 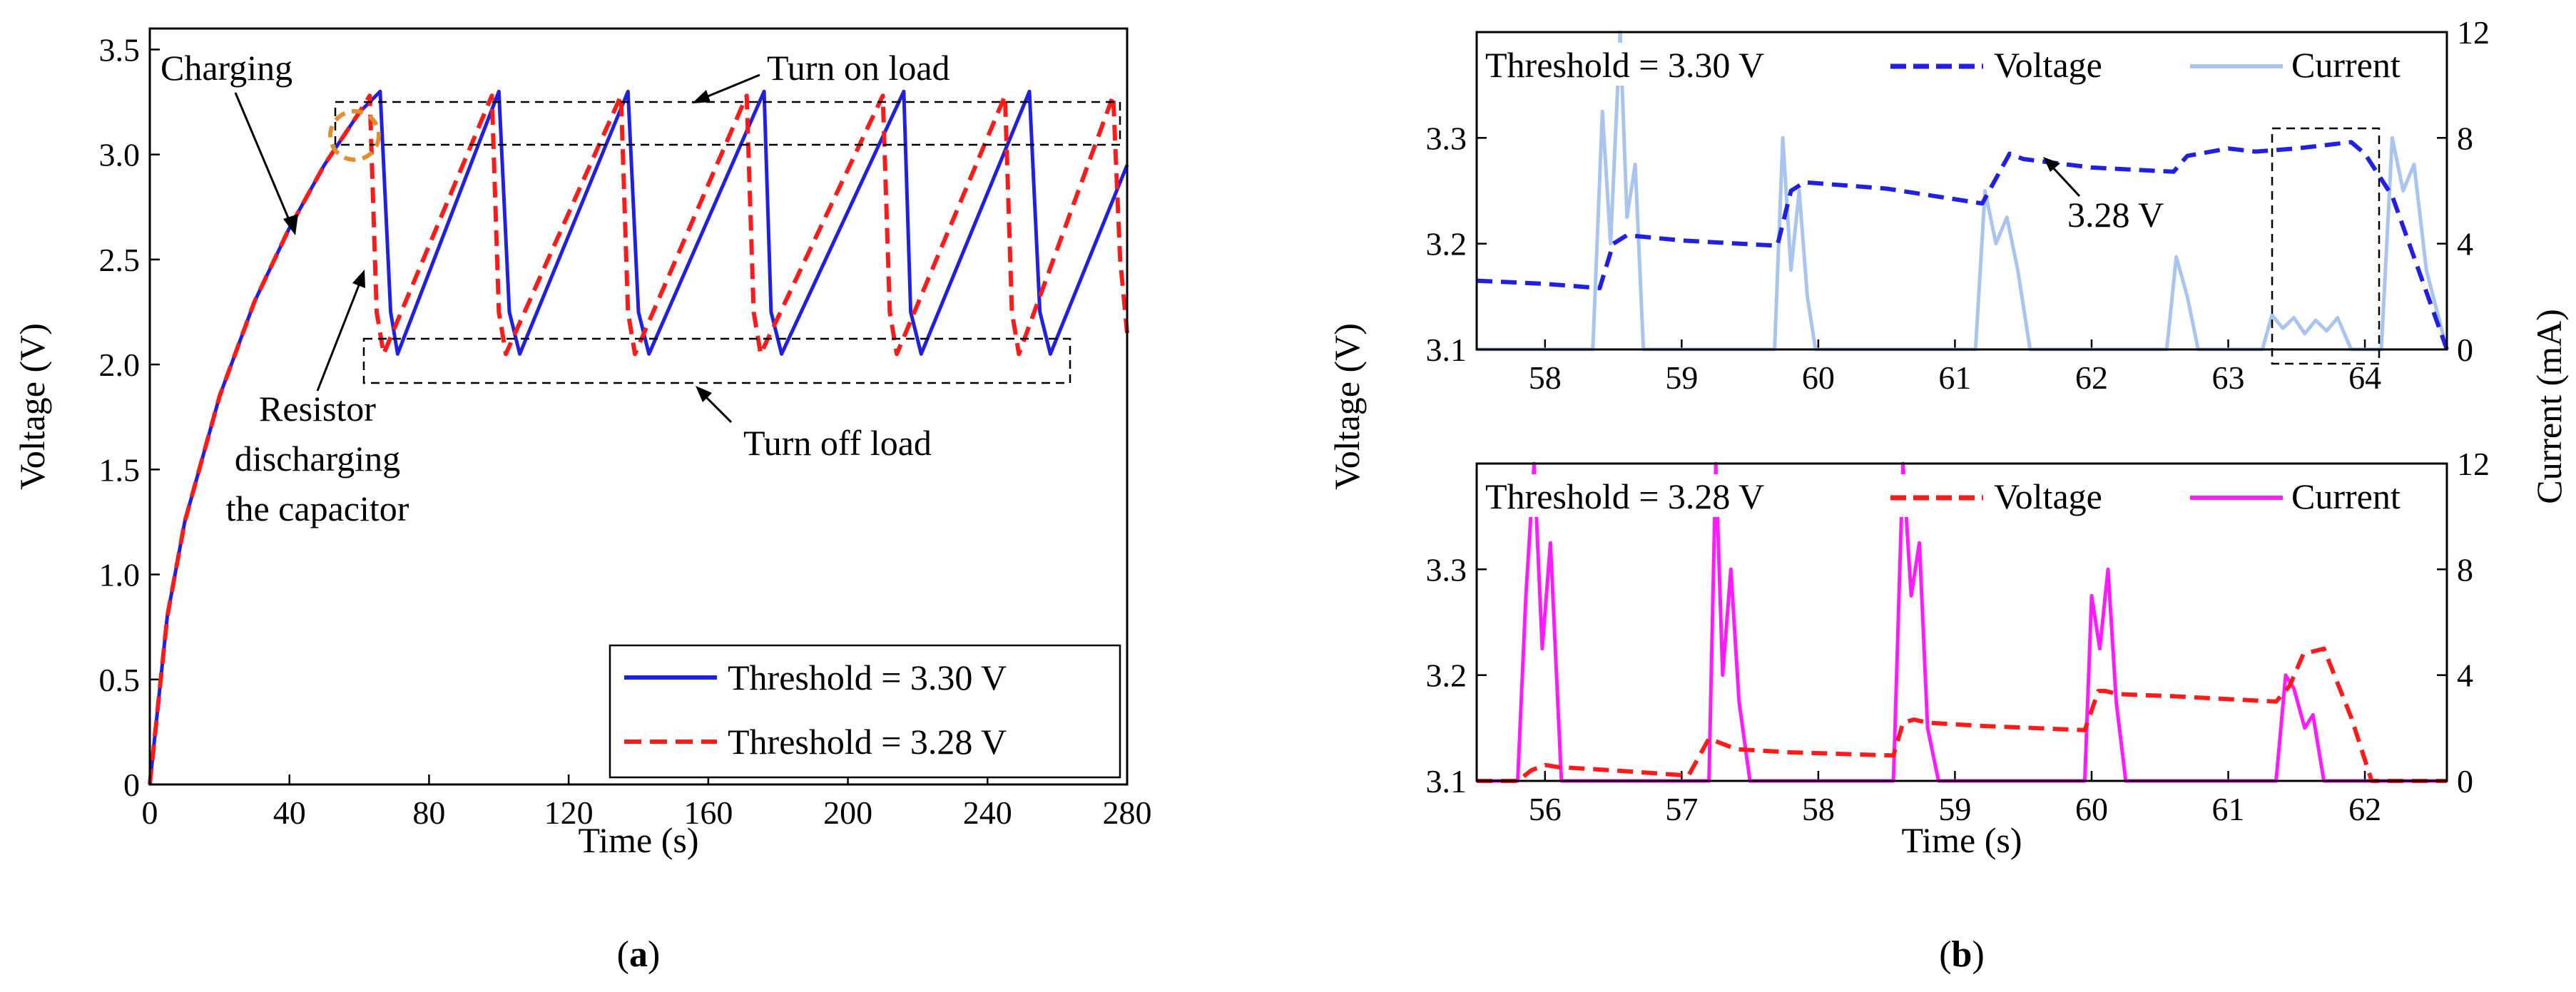 I want to click on panel-b-top-right-tick-labels: 0 4 8 12, so click(x=2473, y=191).